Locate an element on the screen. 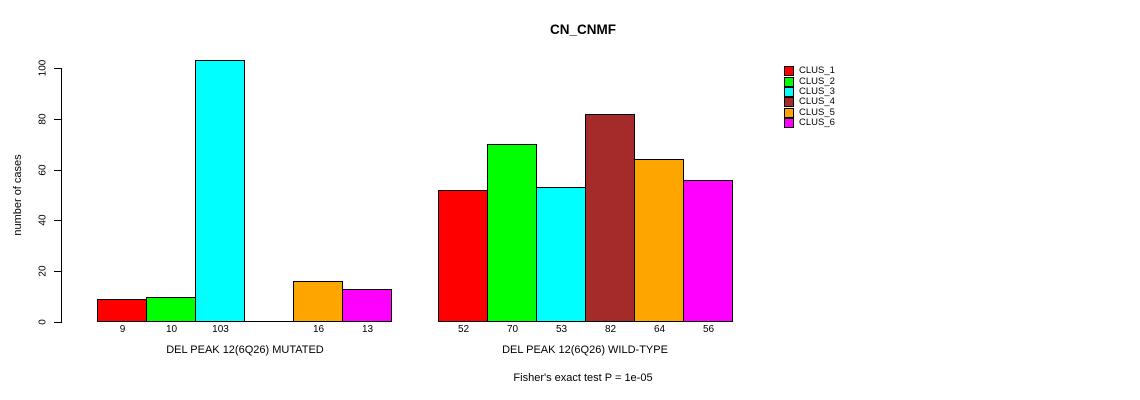 This screenshot has height=400, width=1140. y-axis-tick-label: 40 is located at coordinates (43, 220).